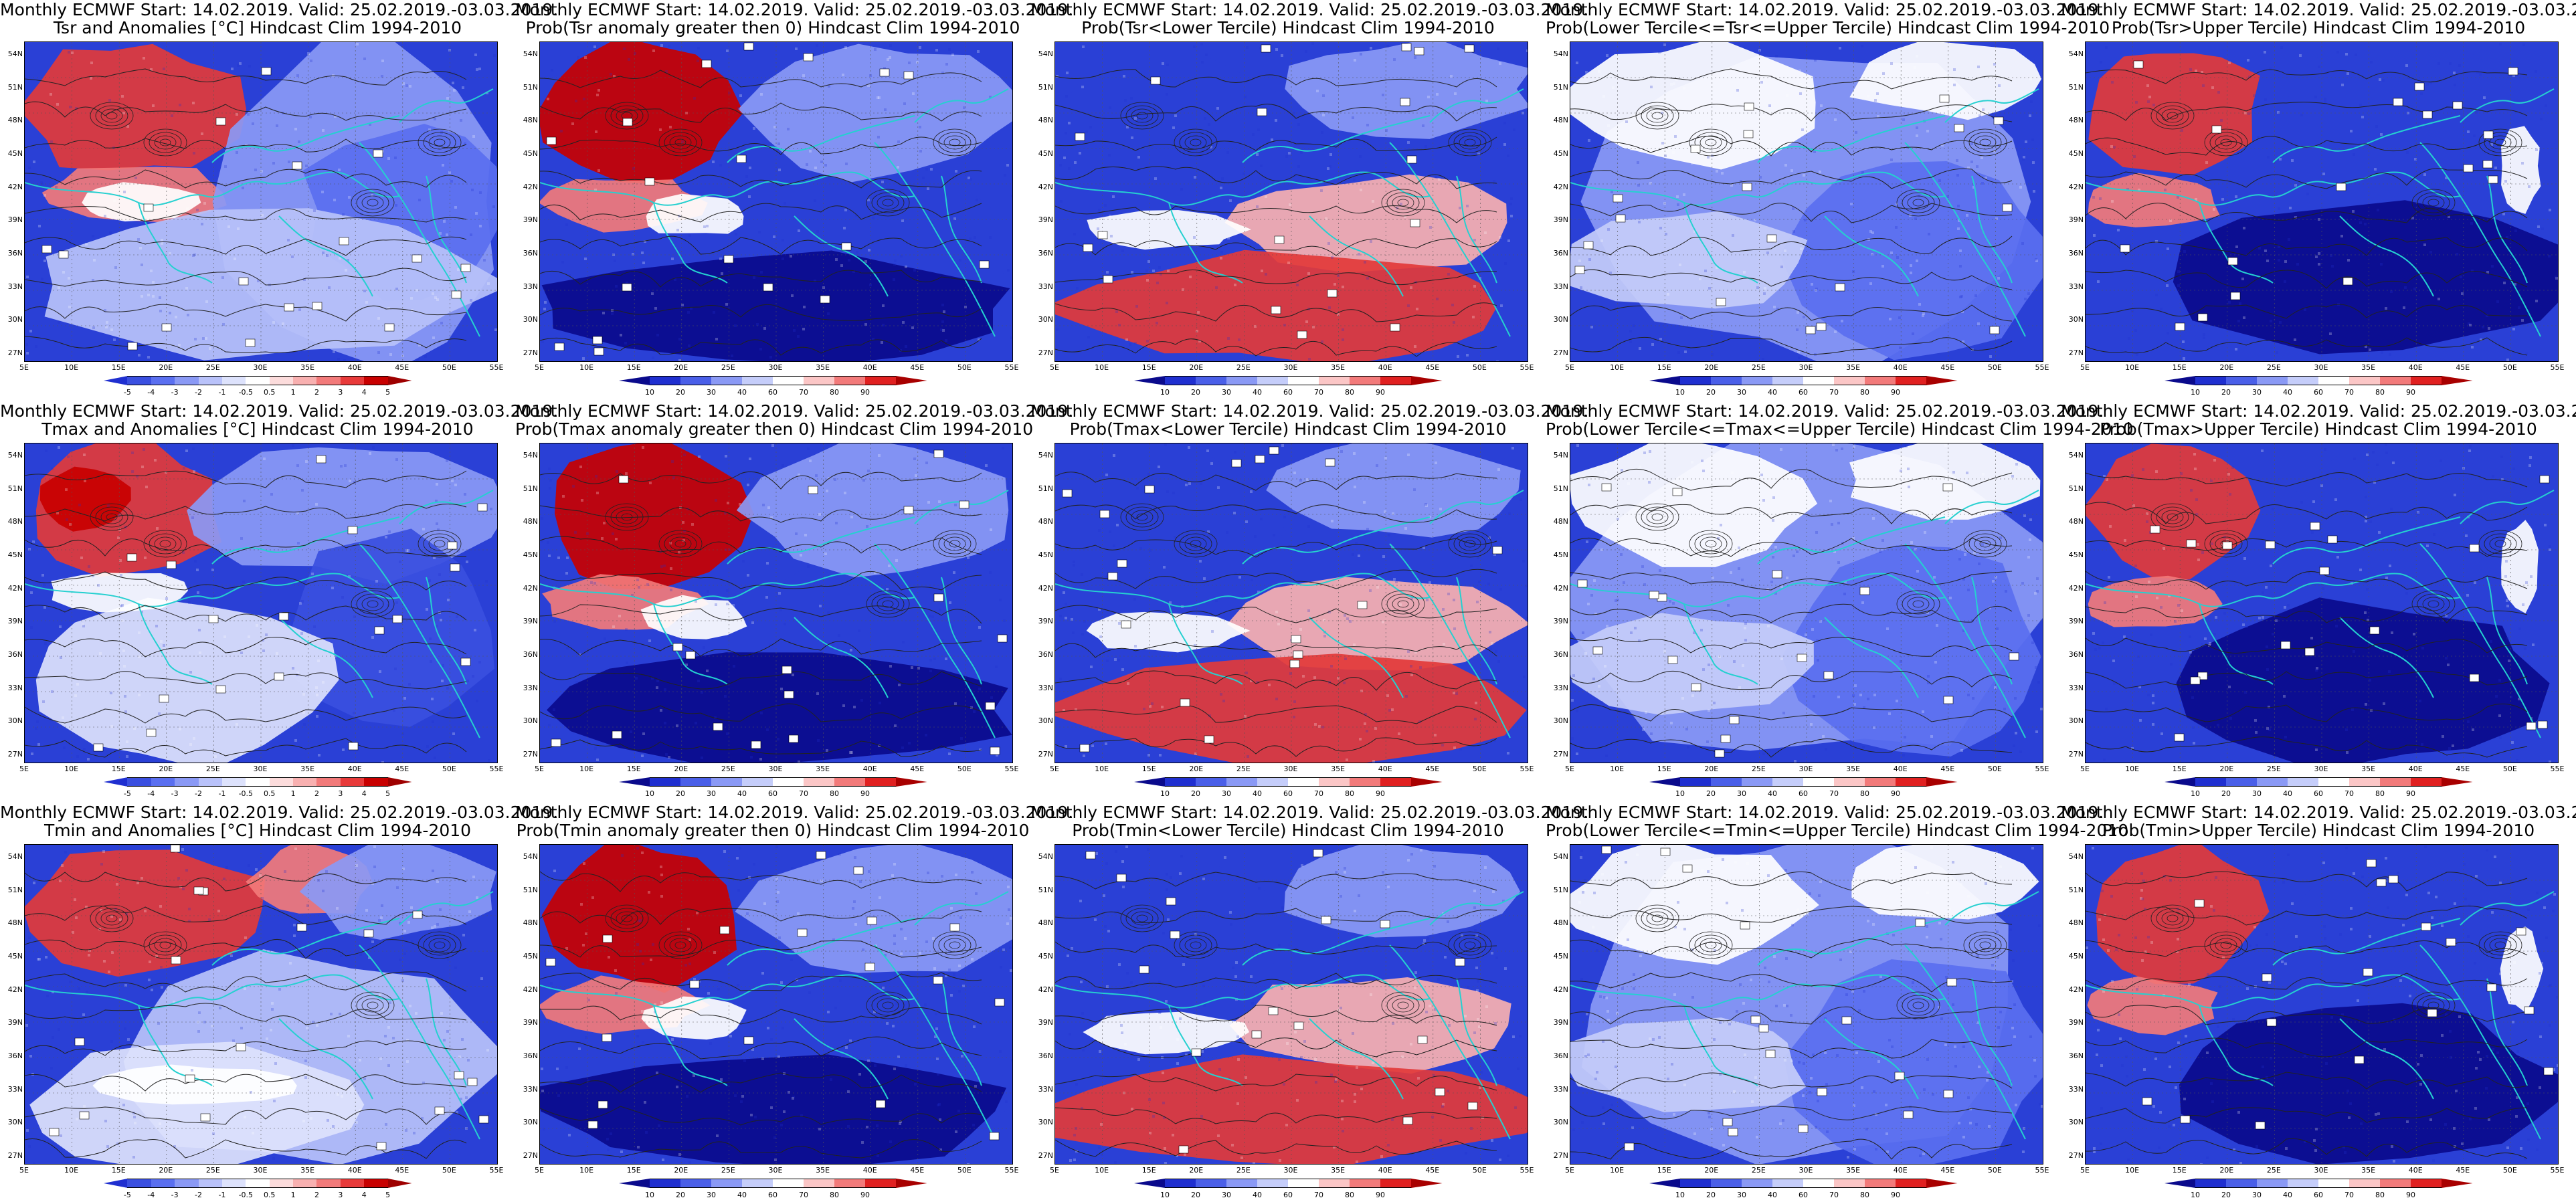 The image size is (2576, 1204). Describe the element at coordinates (246, 1195) in the screenshot. I see `colorbar-label: -0.5` at that location.